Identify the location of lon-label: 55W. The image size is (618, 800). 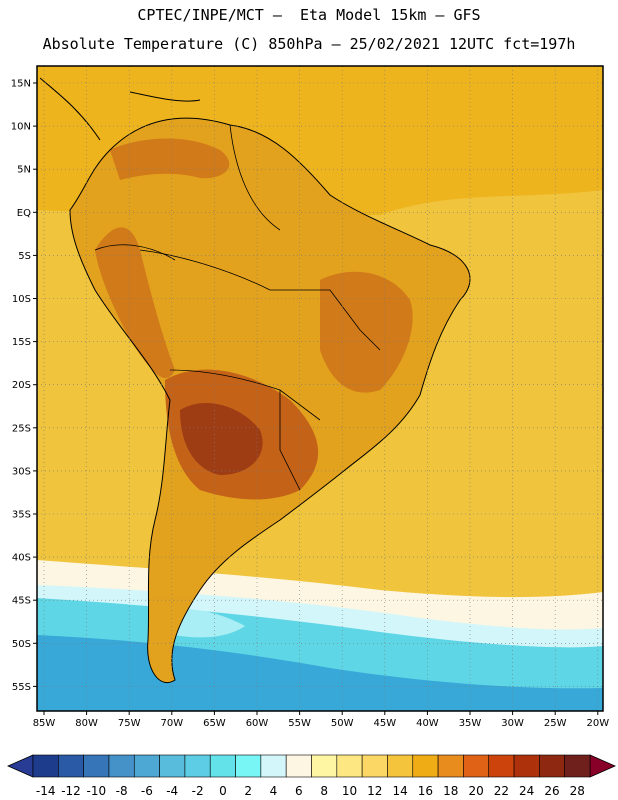
(299, 723).